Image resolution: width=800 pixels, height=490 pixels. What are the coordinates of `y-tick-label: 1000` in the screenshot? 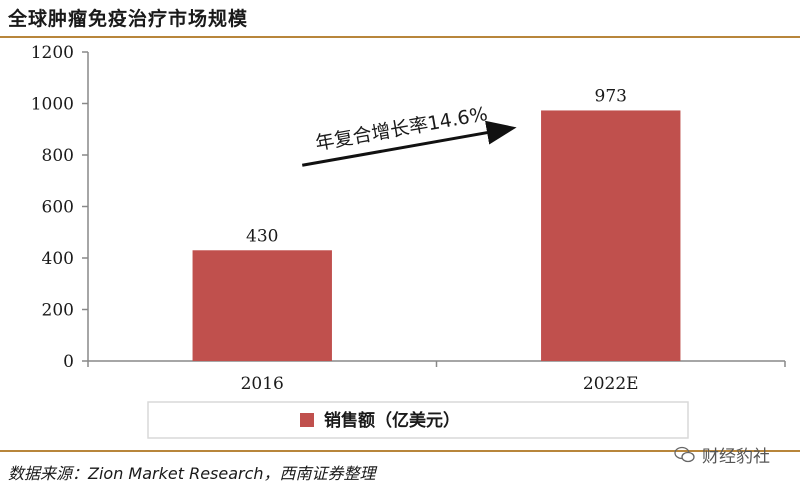 It's located at (52, 105).